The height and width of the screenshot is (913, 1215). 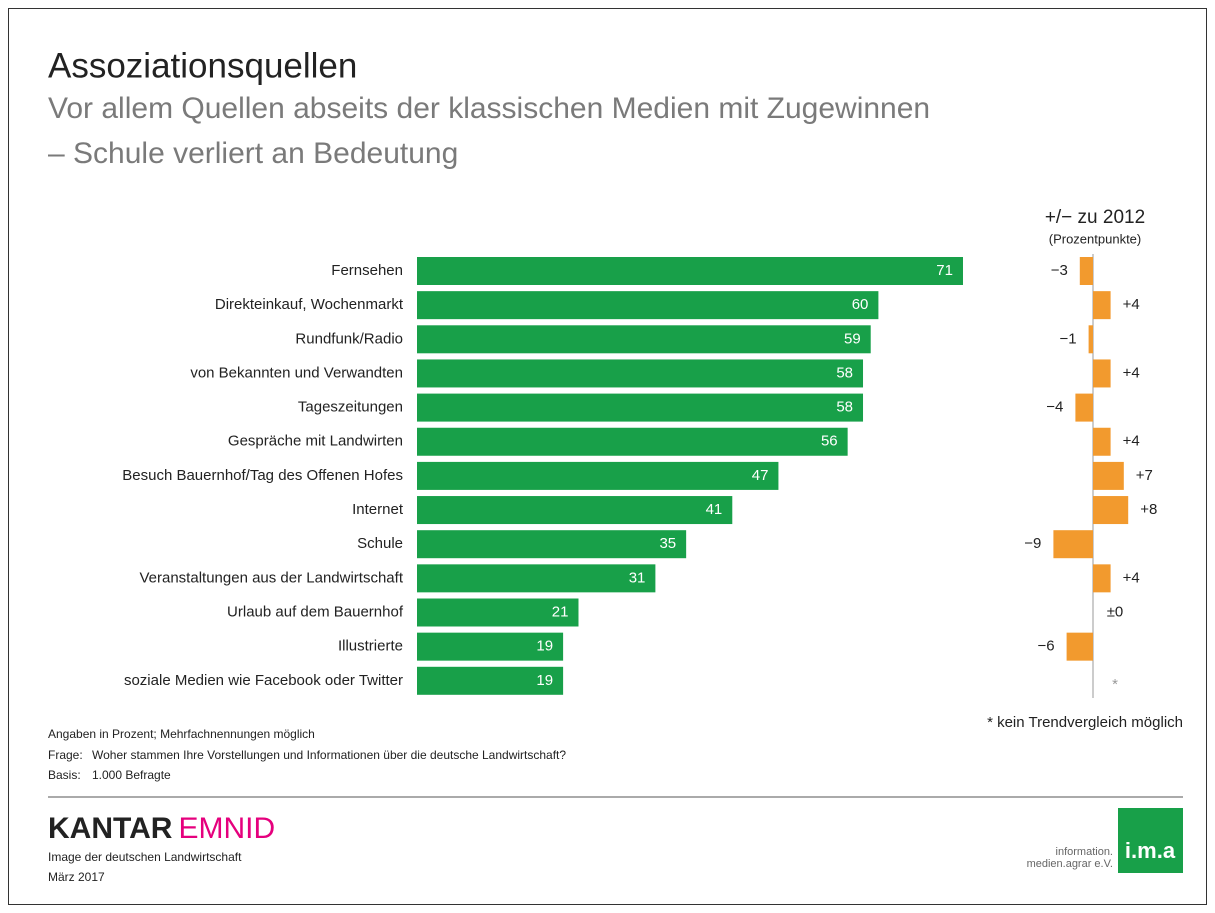 I want to click on brand-1: KANTAR, so click(x=110, y=828).